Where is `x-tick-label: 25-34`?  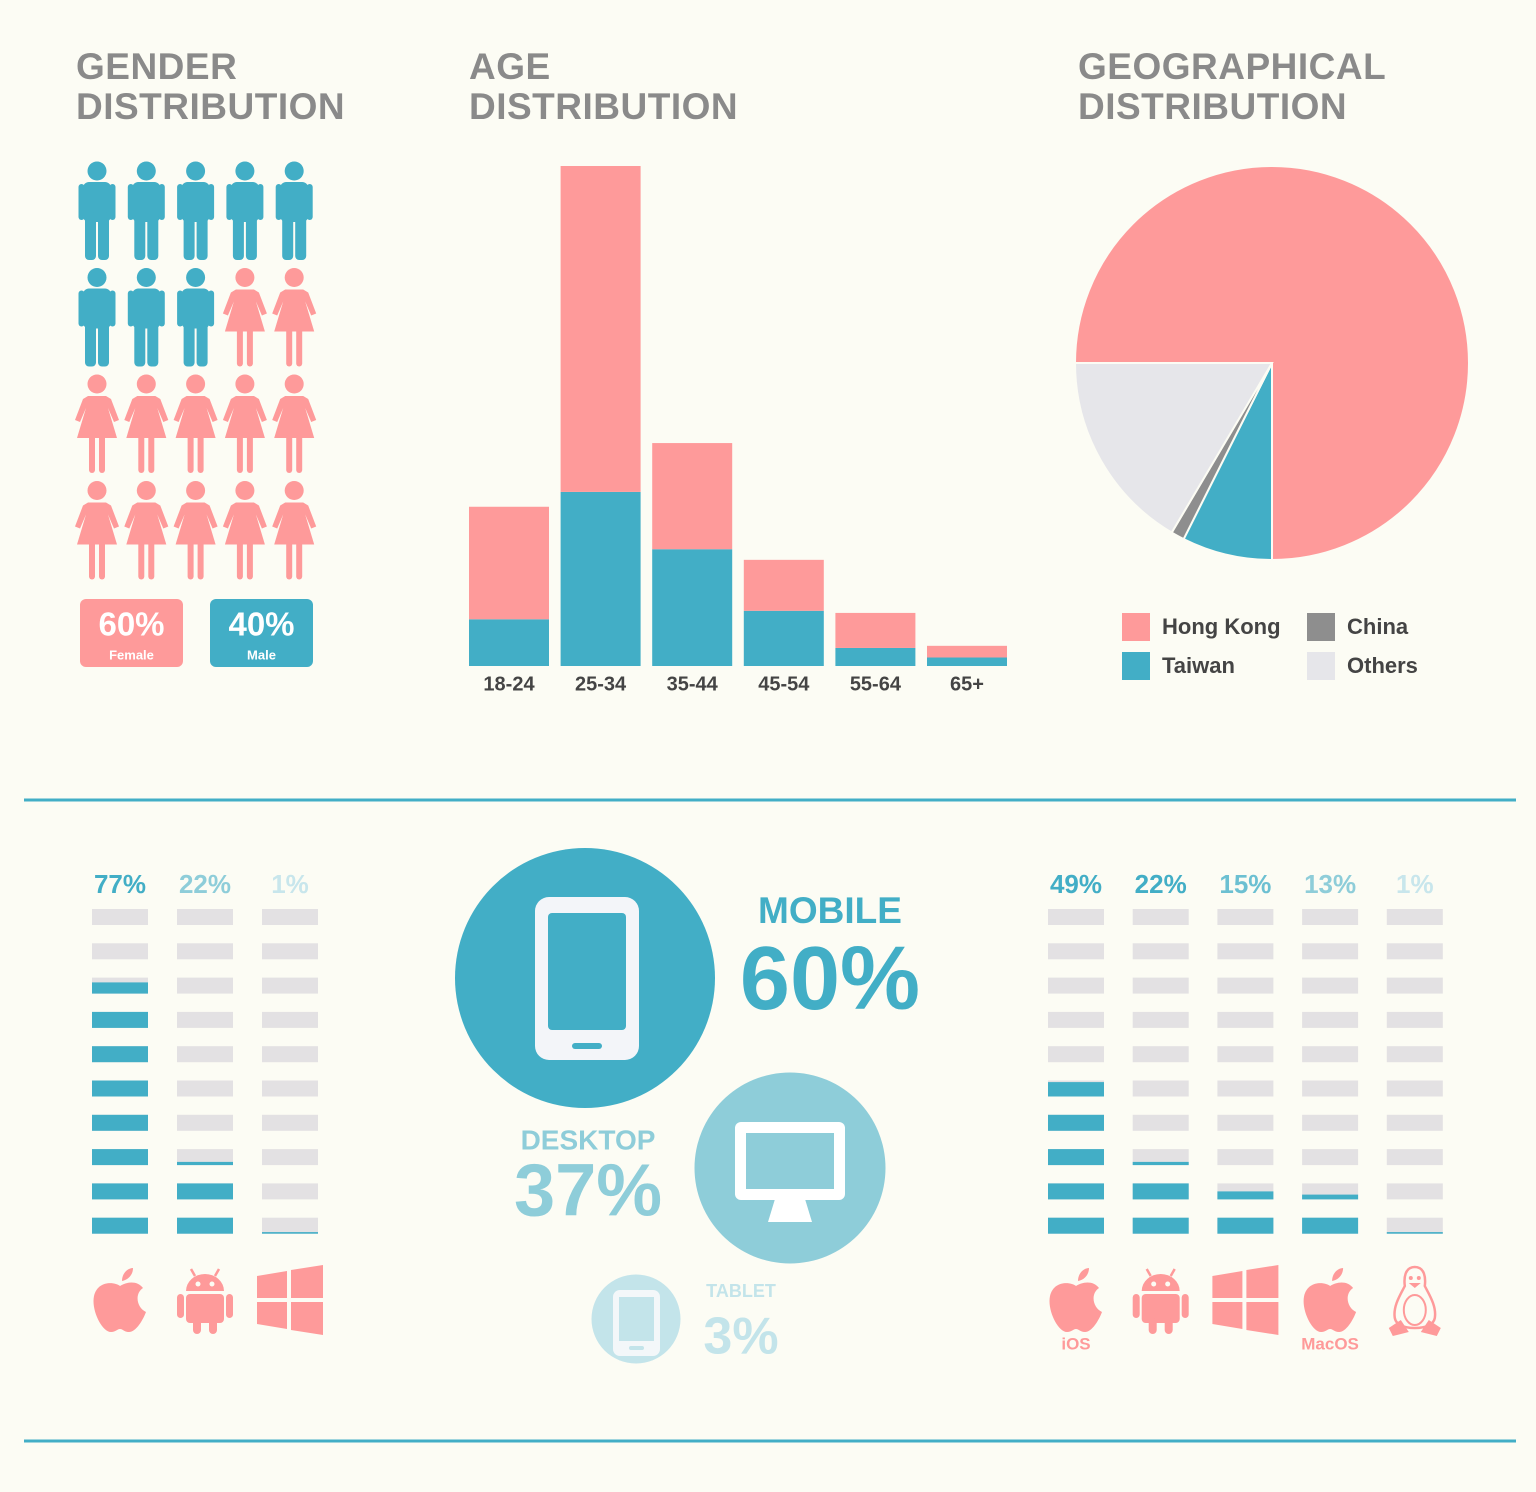 x-tick-label: 25-34 is located at coordinates (601, 684).